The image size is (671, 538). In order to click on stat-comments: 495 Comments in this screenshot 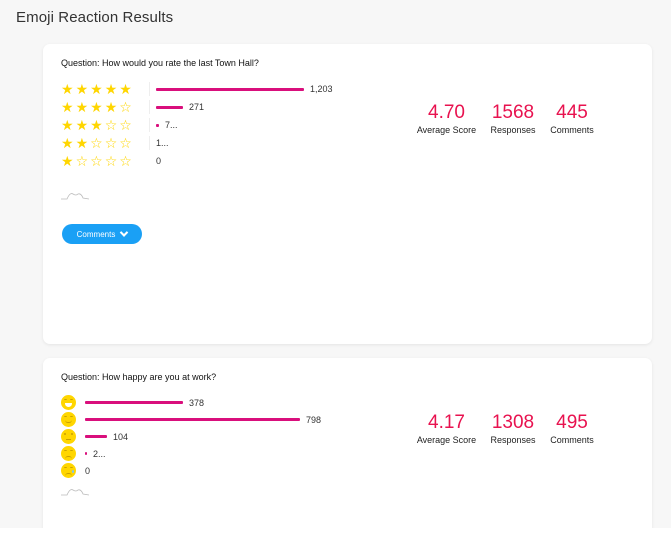, I will do `click(572, 428)`.